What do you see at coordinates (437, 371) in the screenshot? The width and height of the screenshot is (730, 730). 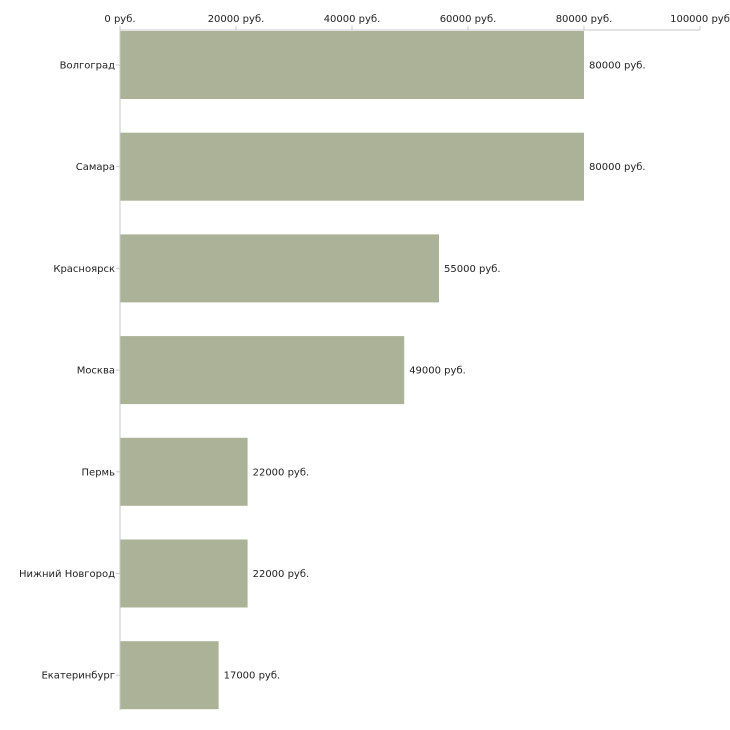 I see `value-label: 49000 руб.` at bounding box center [437, 371].